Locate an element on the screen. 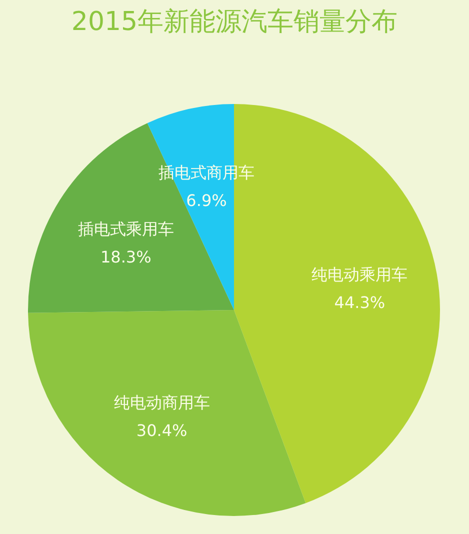 The image size is (469, 534). slice-label: 纯电动商用车 is located at coordinates (162, 402).